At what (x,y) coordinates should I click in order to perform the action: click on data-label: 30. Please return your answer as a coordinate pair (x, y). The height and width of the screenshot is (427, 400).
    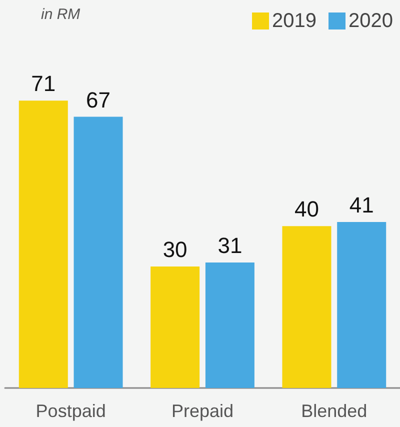
    Looking at the image, I should click on (175, 249).